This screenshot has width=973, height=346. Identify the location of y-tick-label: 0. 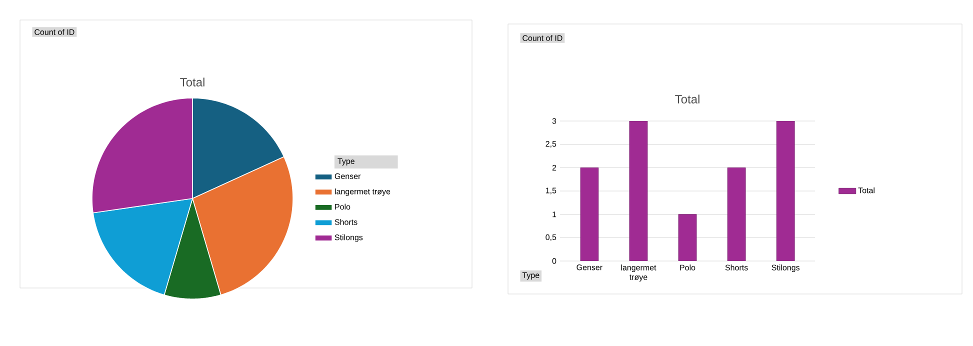
(554, 261).